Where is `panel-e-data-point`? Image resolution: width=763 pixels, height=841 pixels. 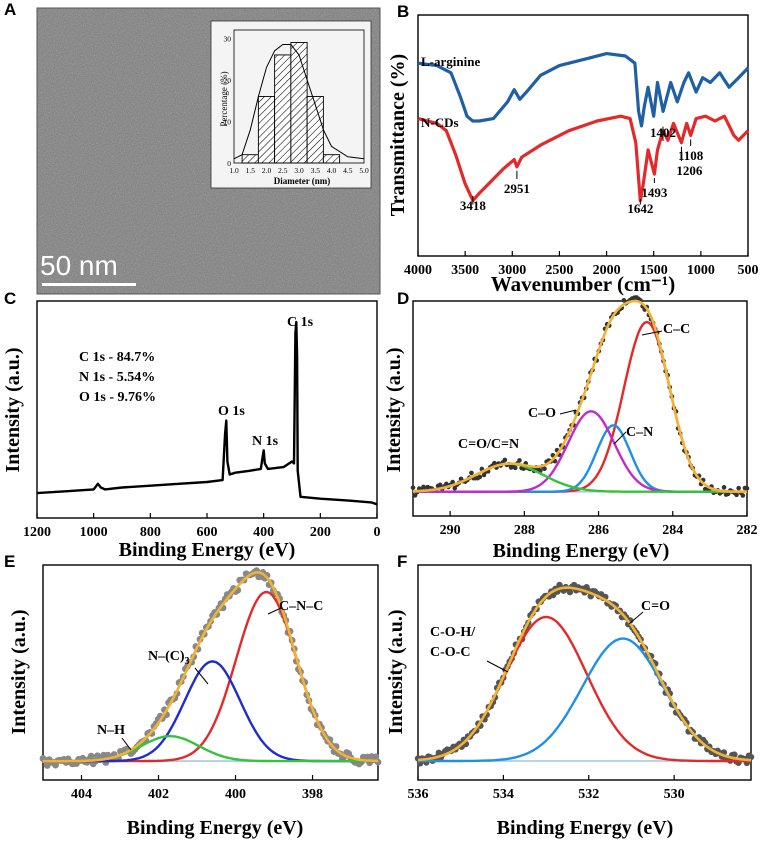
panel-e-data-point is located at coordinates (97, 756).